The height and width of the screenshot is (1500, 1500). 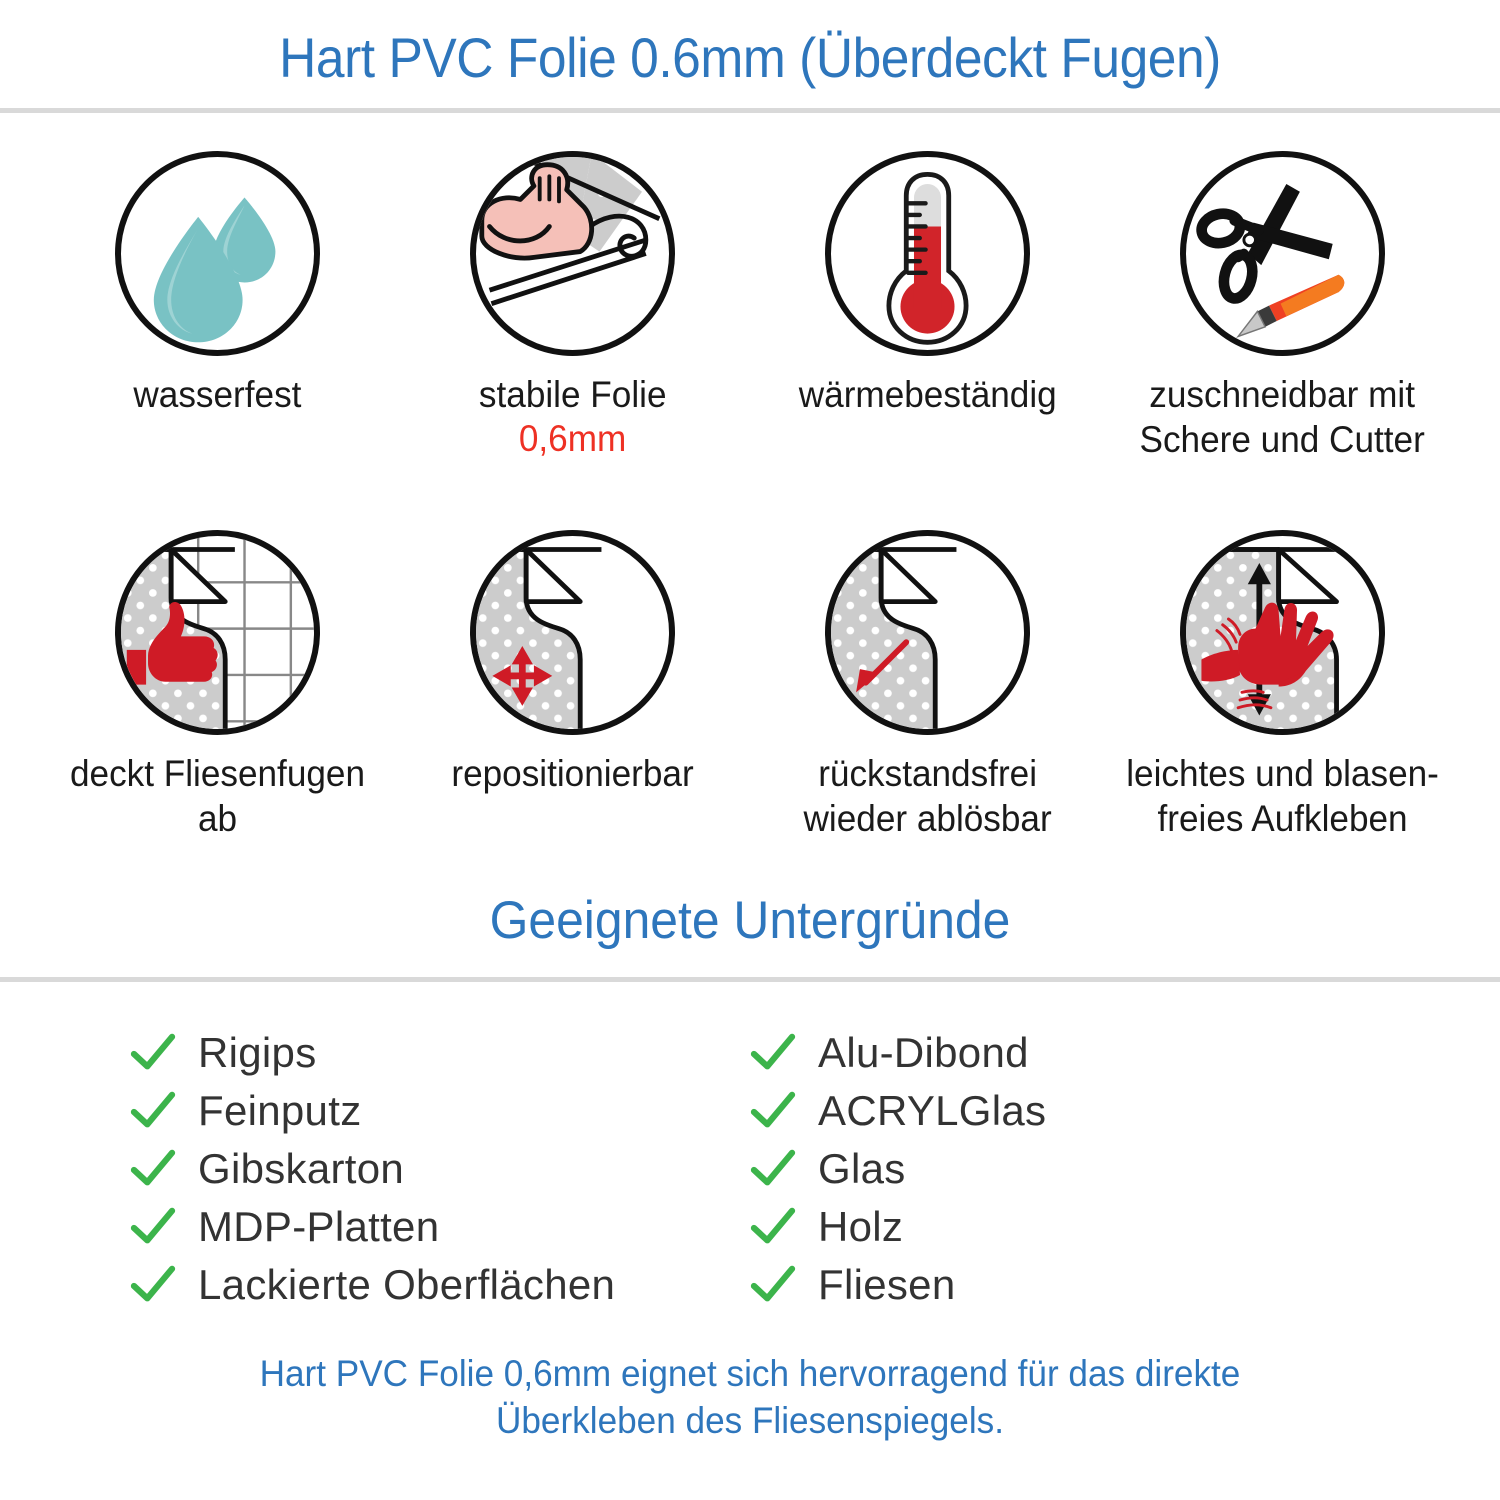 I want to click on feature-rueckstandsfrei: rückstandsfrei wieder ablösbar, so click(x=927, y=685).